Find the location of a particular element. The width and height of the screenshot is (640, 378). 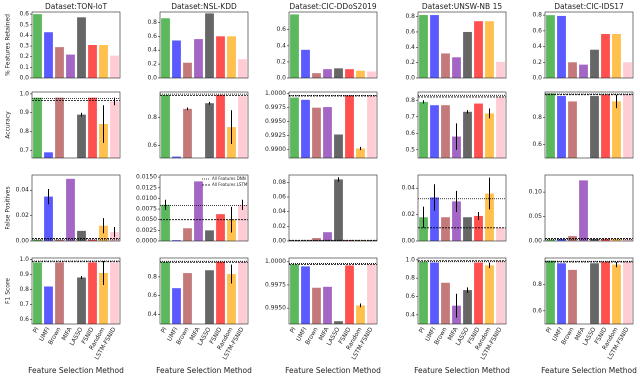

y-tick-label: 0.3 is located at coordinates (24, 46).